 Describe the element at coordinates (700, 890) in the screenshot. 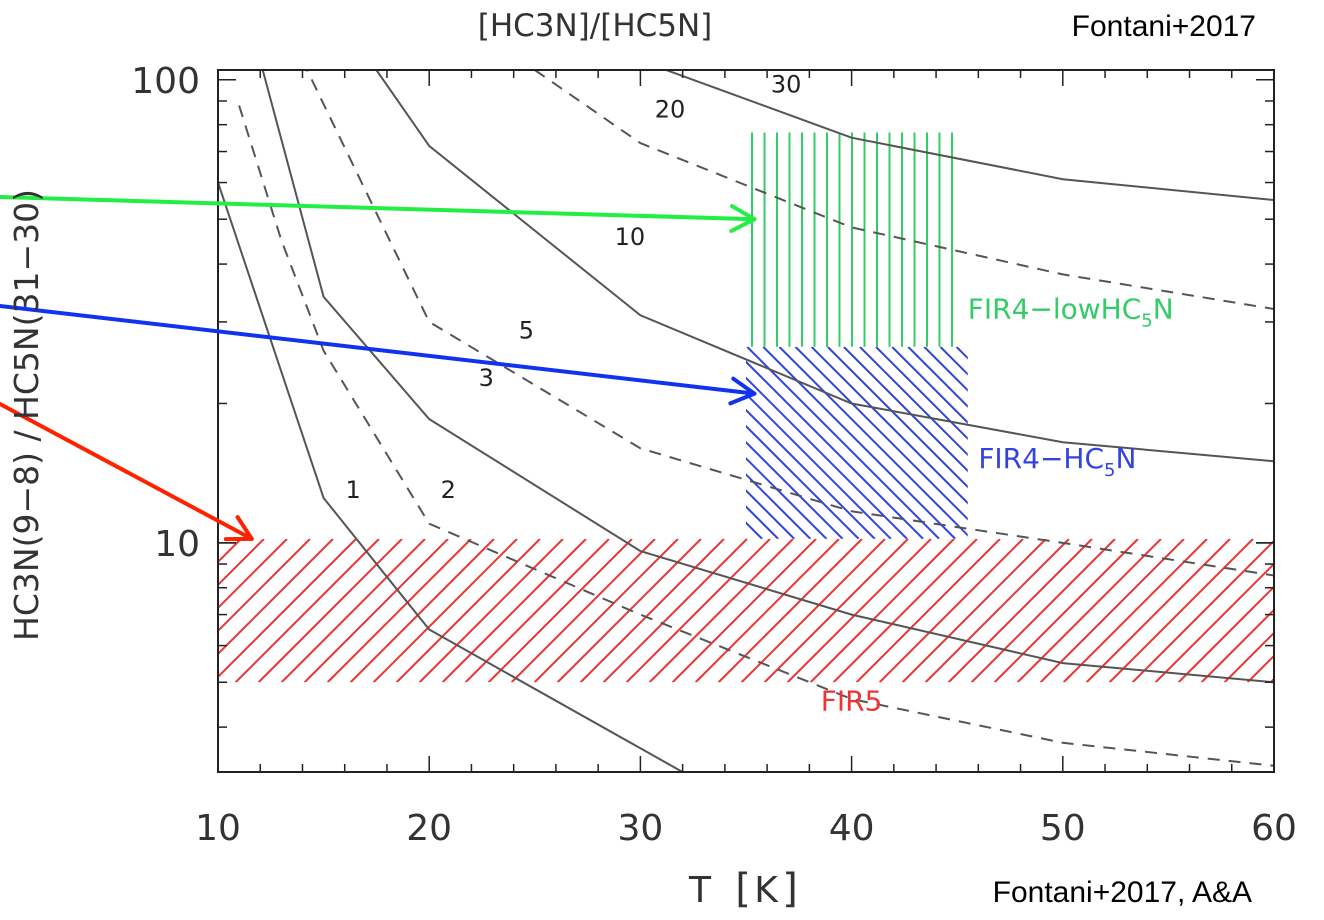

I see `x-axis-unit-symbol: T` at that location.